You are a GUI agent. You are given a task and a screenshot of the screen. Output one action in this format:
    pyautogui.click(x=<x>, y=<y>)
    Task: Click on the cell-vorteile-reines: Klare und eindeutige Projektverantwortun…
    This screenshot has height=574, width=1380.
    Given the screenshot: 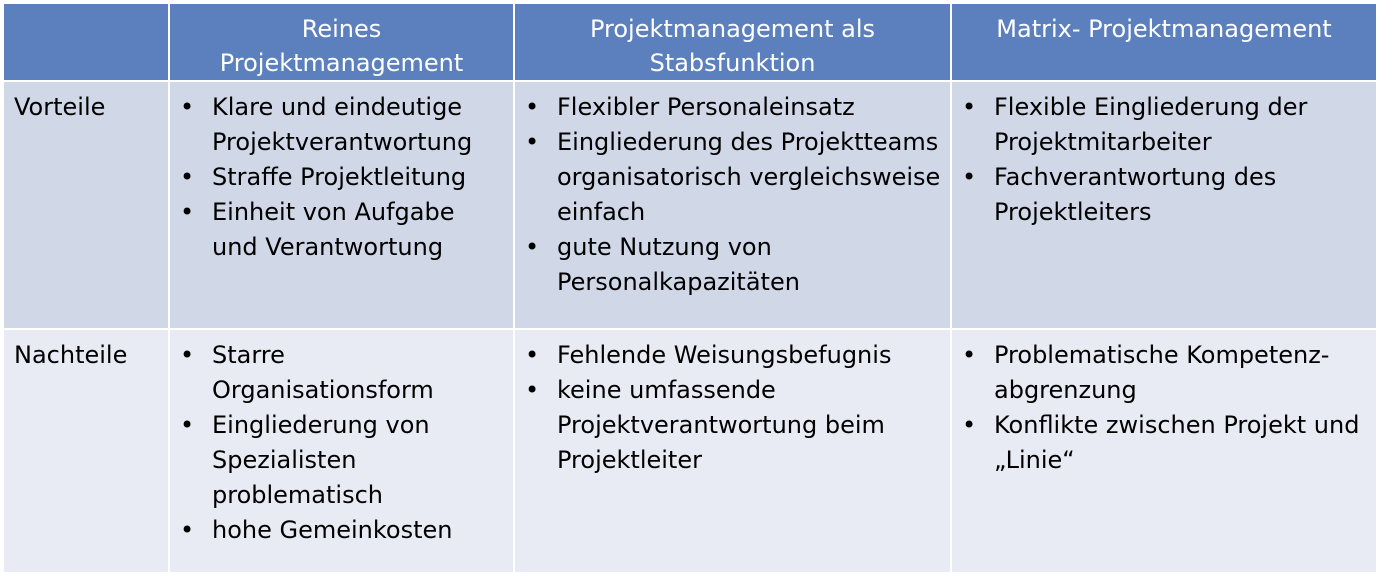 What is the action you would take?
    pyautogui.click(x=341, y=205)
    